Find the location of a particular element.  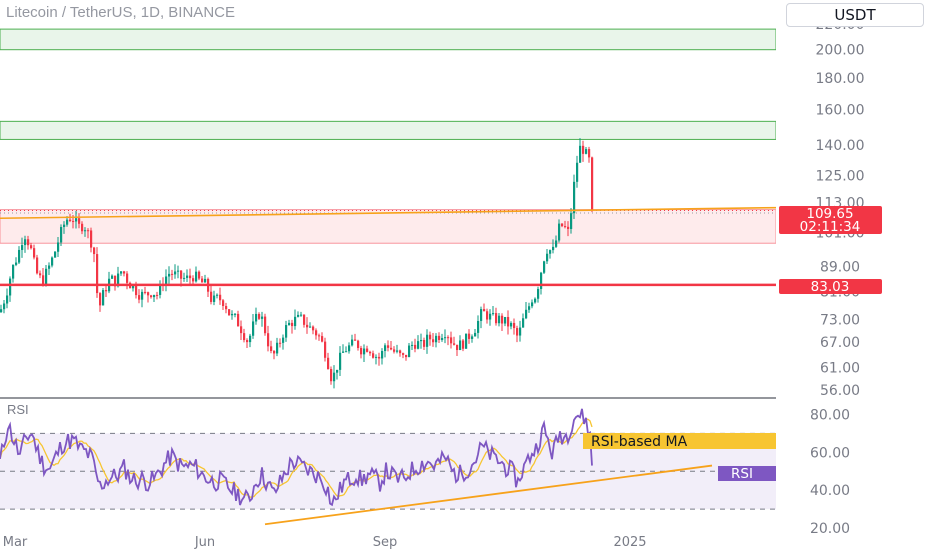

support-tag-box is located at coordinates (830, 286).